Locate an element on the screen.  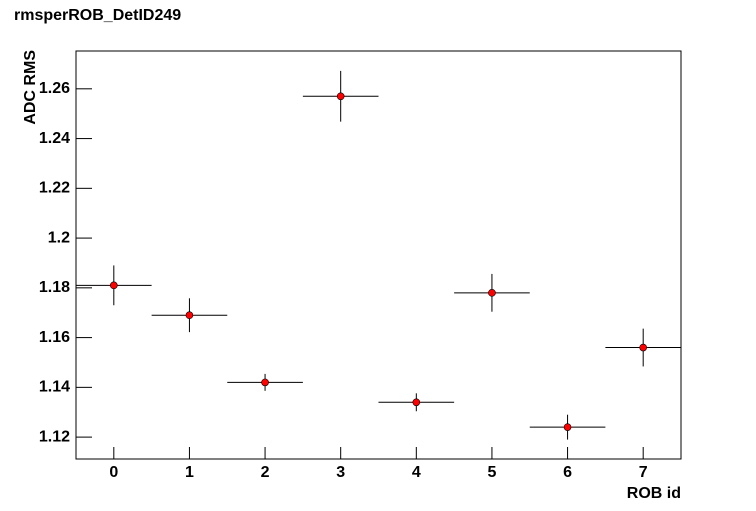
y-tick-label: 1.2 is located at coordinates (59, 237).